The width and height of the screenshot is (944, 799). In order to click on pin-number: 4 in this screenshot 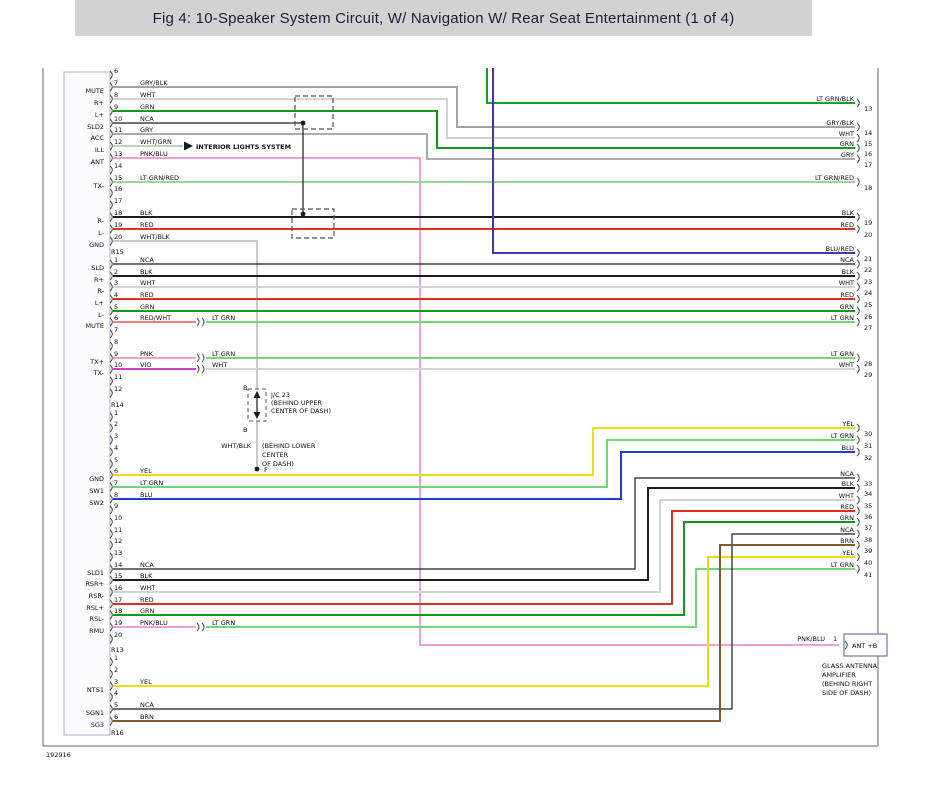, I will do `click(116, 295)`.